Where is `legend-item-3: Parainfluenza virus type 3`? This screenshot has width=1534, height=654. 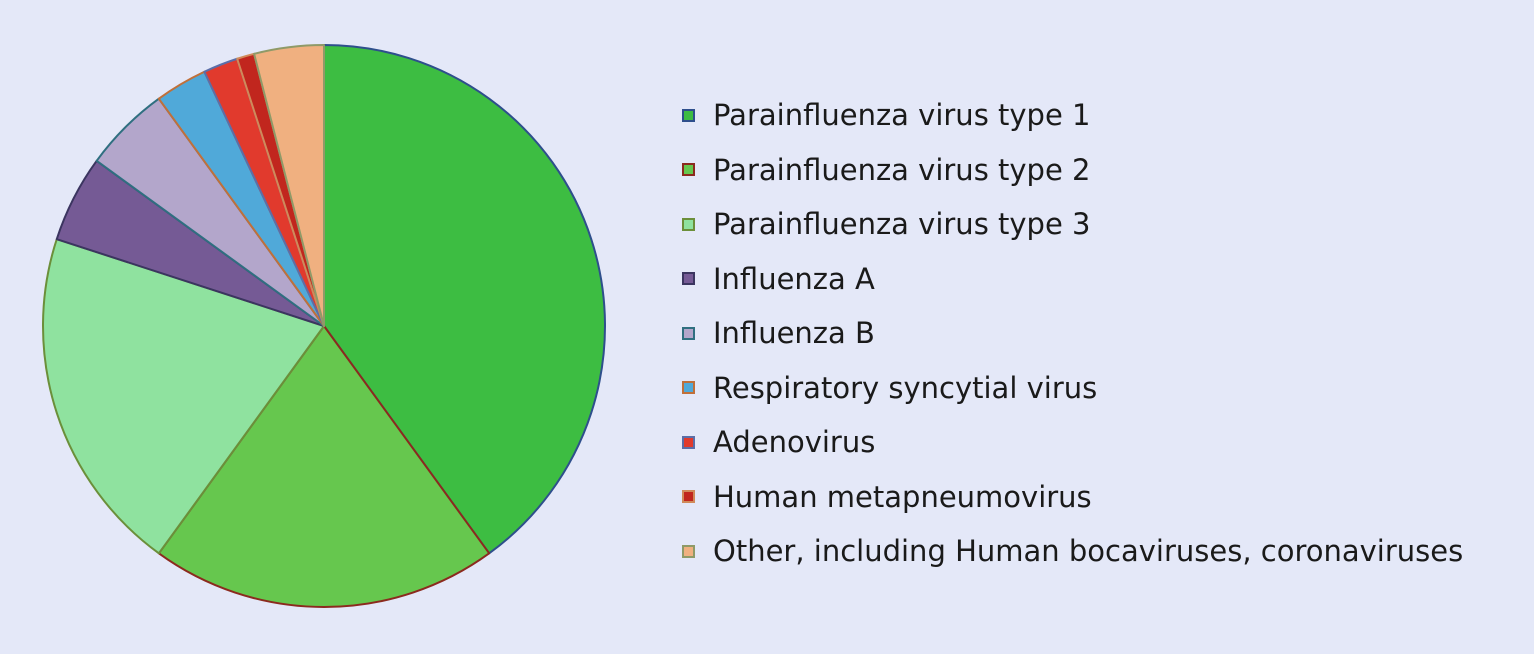
legend-item-3: Parainfluenza virus type 3 is located at coordinates (1072, 224).